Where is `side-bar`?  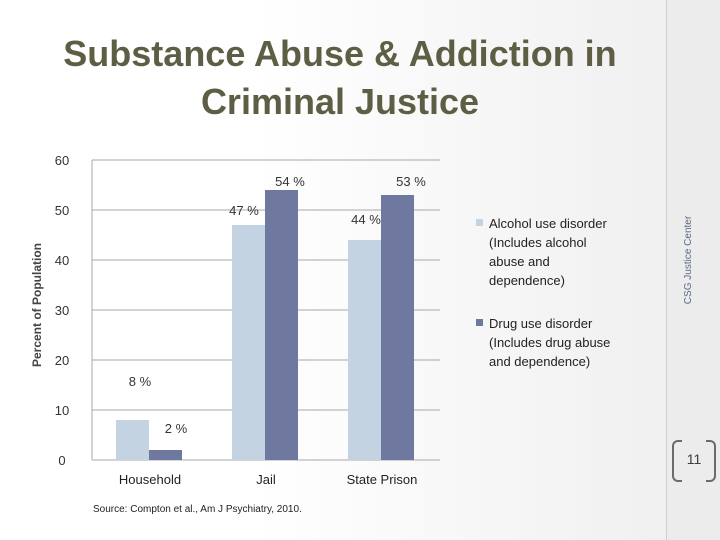 side-bar is located at coordinates (693, 270).